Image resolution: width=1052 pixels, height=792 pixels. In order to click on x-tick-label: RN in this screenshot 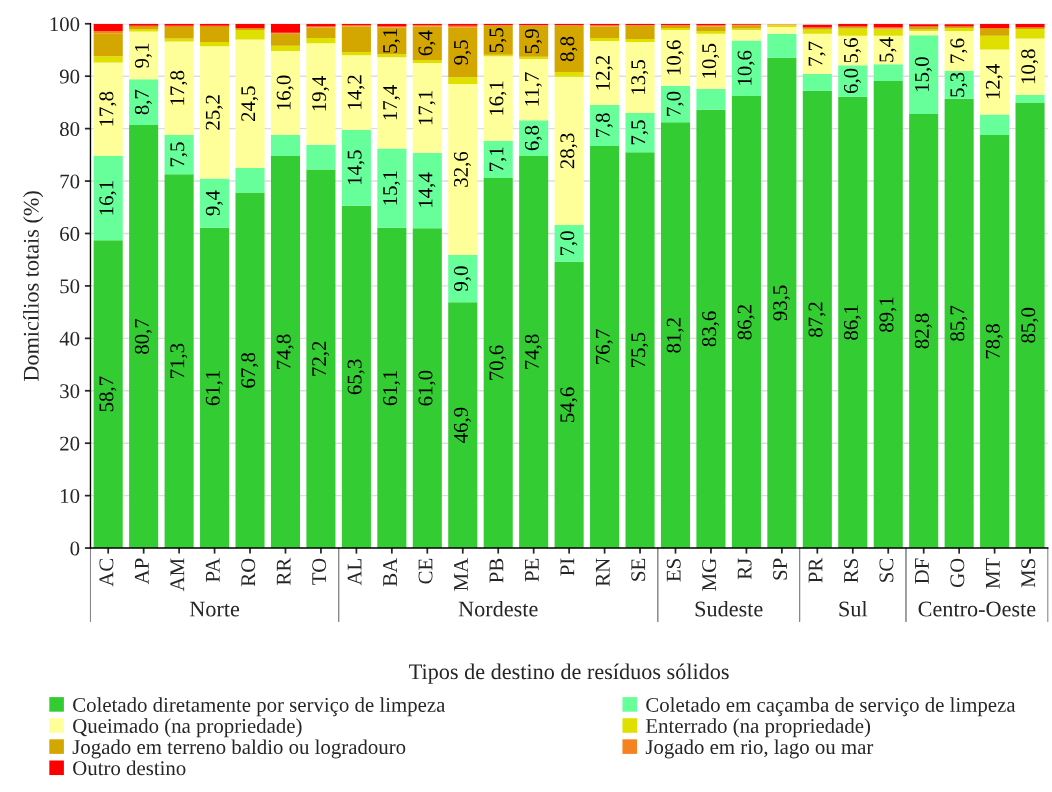, I will do `click(602, 572)`.